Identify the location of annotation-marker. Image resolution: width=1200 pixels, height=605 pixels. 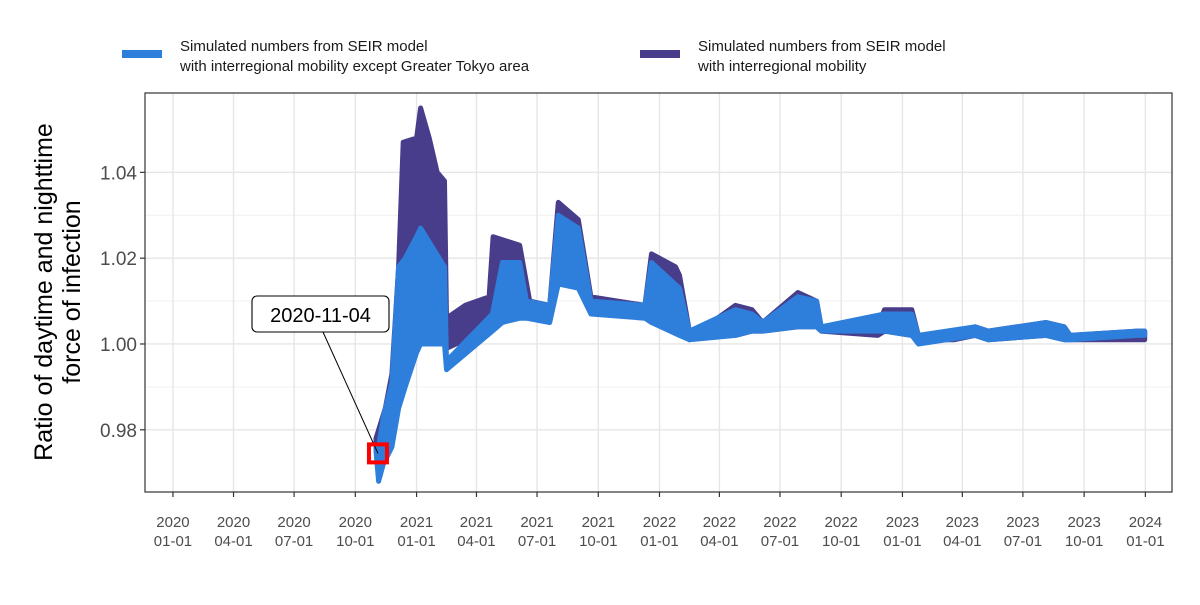
(377, 453).